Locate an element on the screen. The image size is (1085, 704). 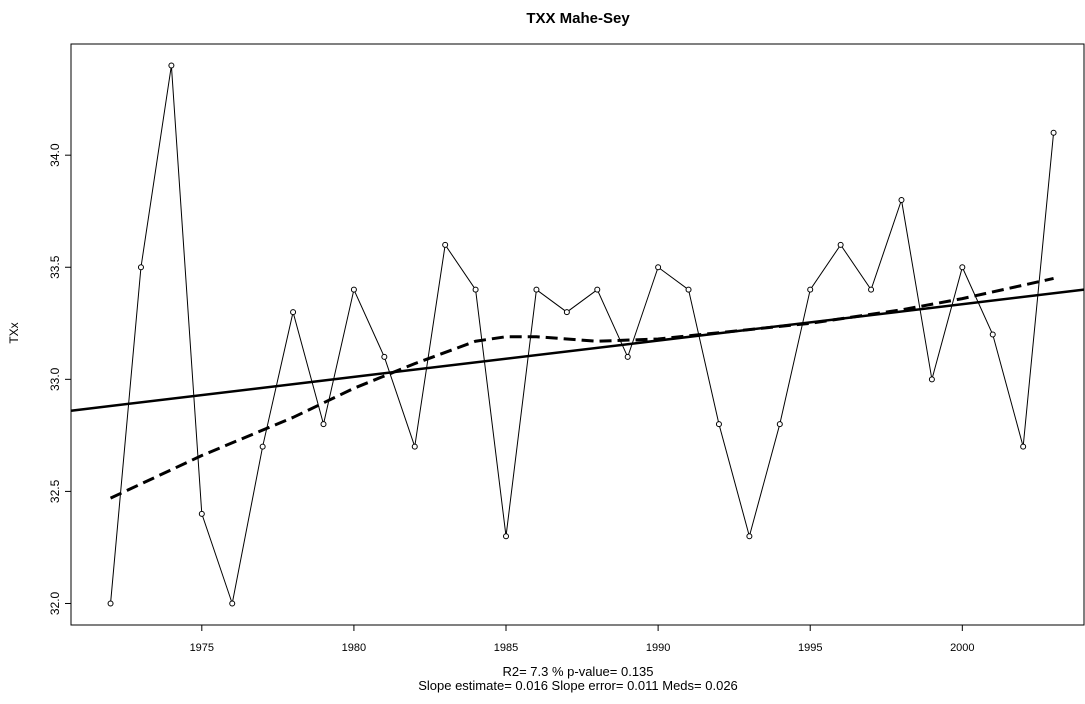
x-tick-label: 1995 is located at coordinates (810, 648).